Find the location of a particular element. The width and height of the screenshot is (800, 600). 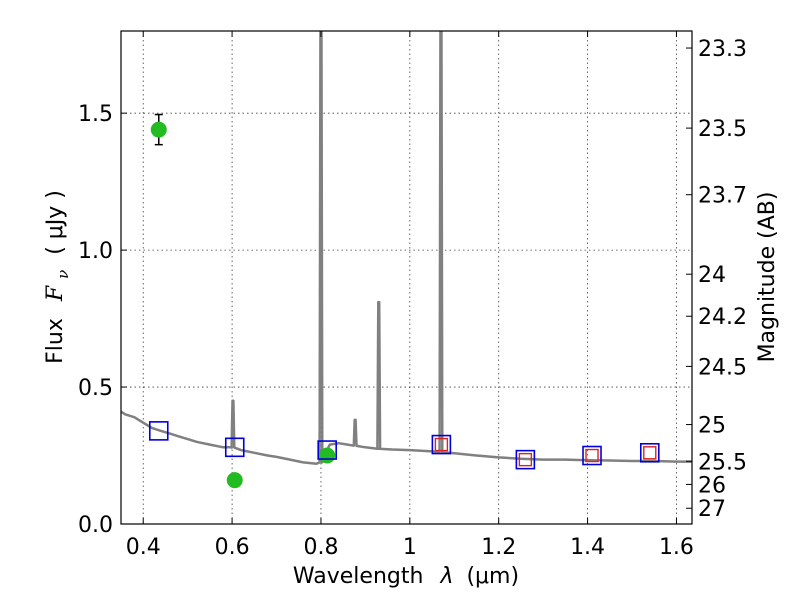

mag-tick-label: 25.5 is located at coordinates (722, 462).